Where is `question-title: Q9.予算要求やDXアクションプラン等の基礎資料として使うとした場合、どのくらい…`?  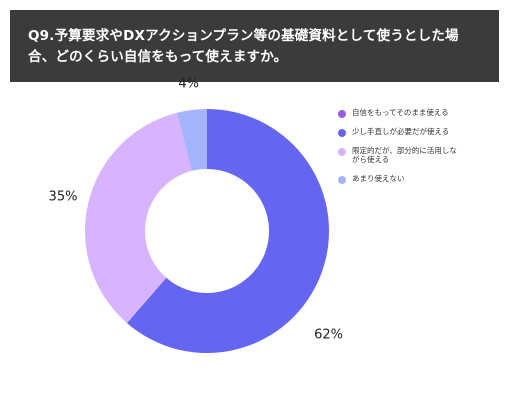
question-title: Q9.予算要求やDXアクションプラン等の基礎資料として使うとした場合、どのくらい… is located at coordinates (243, 46).